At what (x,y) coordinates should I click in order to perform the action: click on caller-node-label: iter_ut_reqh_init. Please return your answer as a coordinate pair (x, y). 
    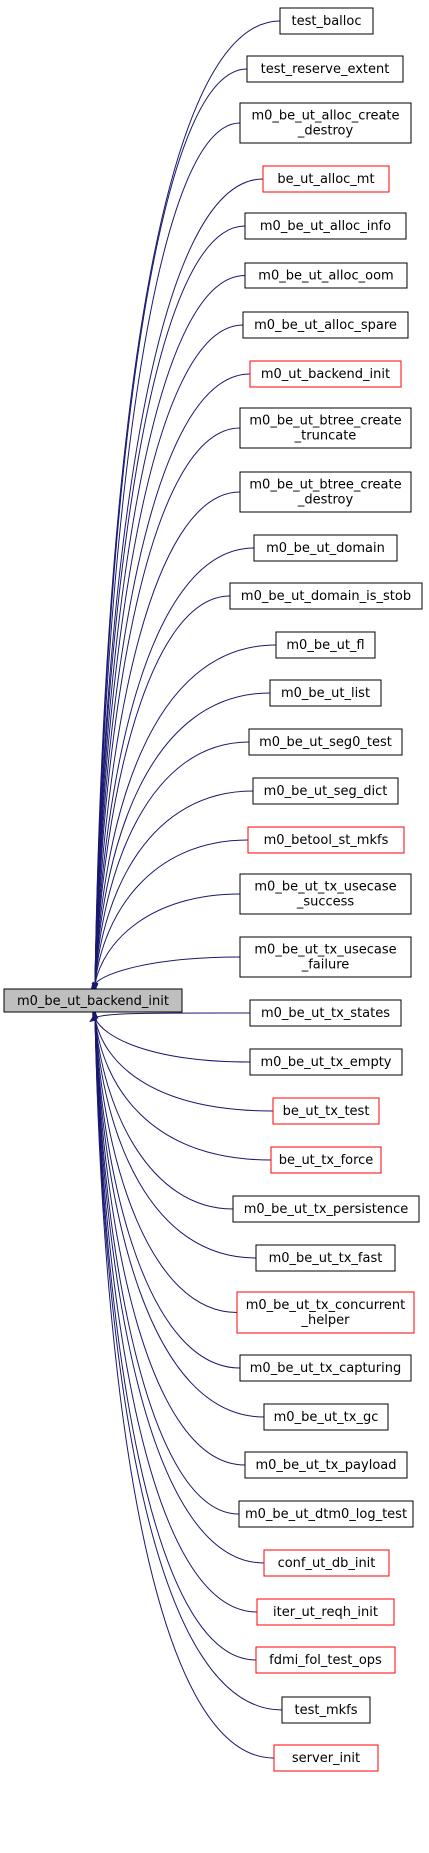
    Looking at the image, I should click on (325, 1612).